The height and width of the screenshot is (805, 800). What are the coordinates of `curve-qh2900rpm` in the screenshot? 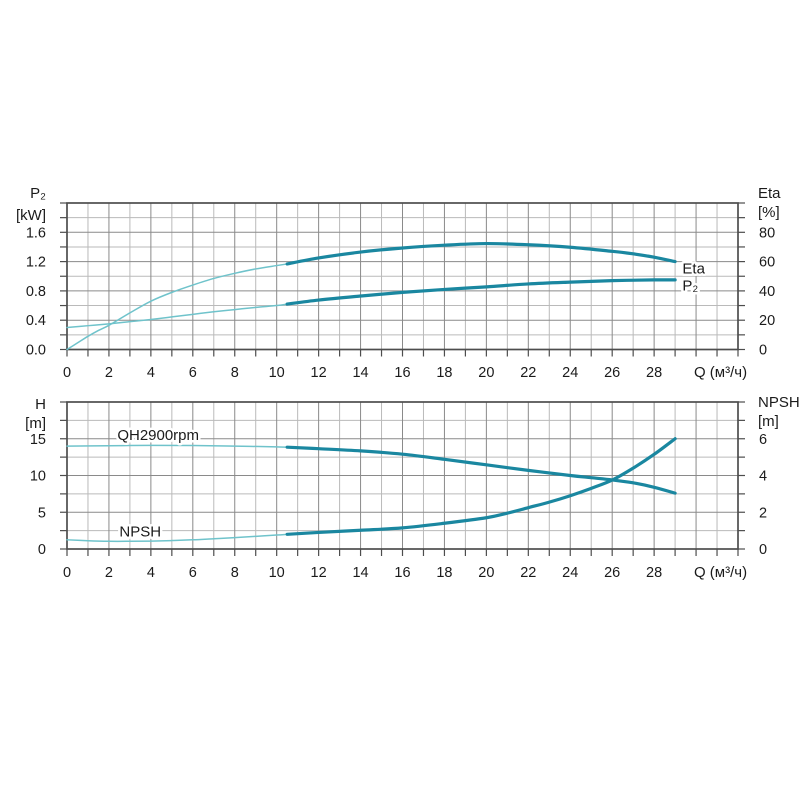 It's located at (481, 470).